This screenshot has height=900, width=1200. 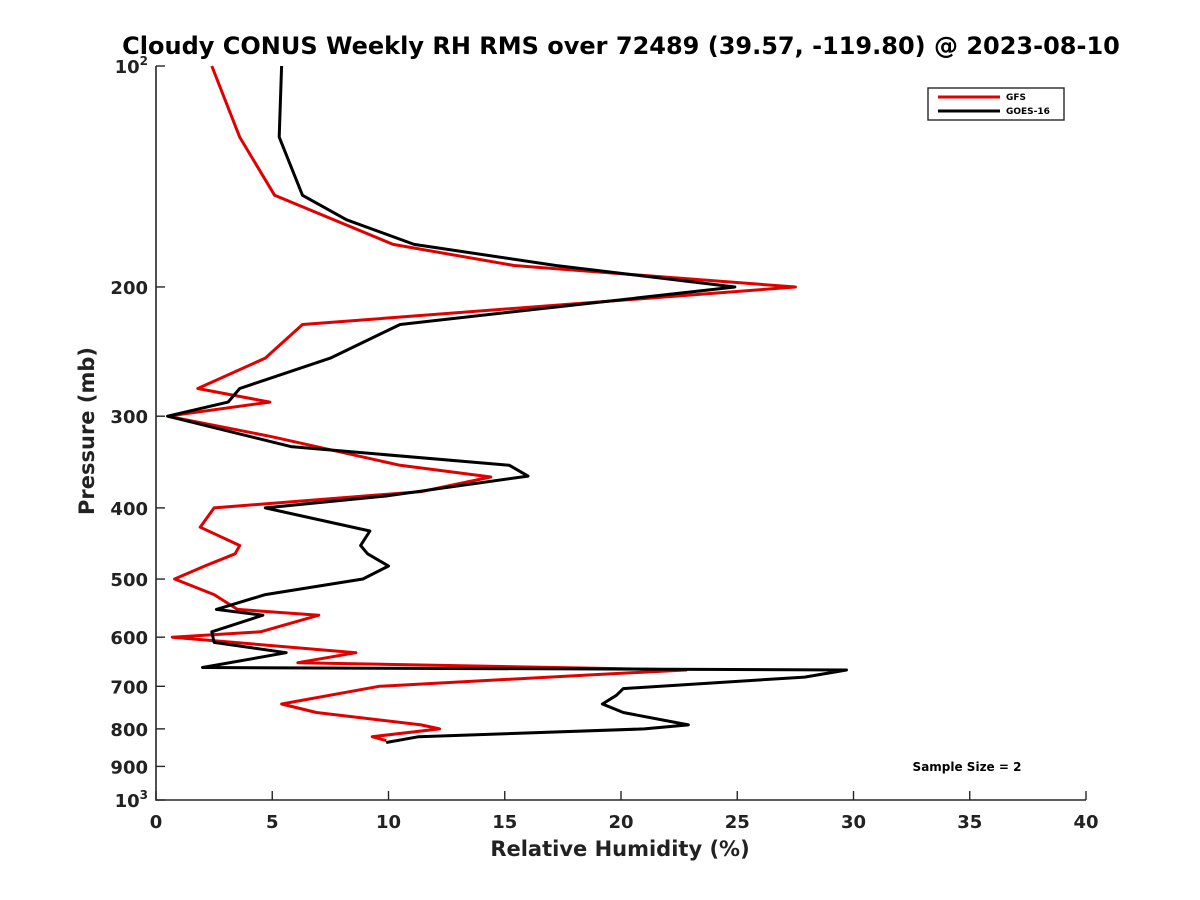 I want to click on x-tick-label: 40, so click(x=1085, y=822).